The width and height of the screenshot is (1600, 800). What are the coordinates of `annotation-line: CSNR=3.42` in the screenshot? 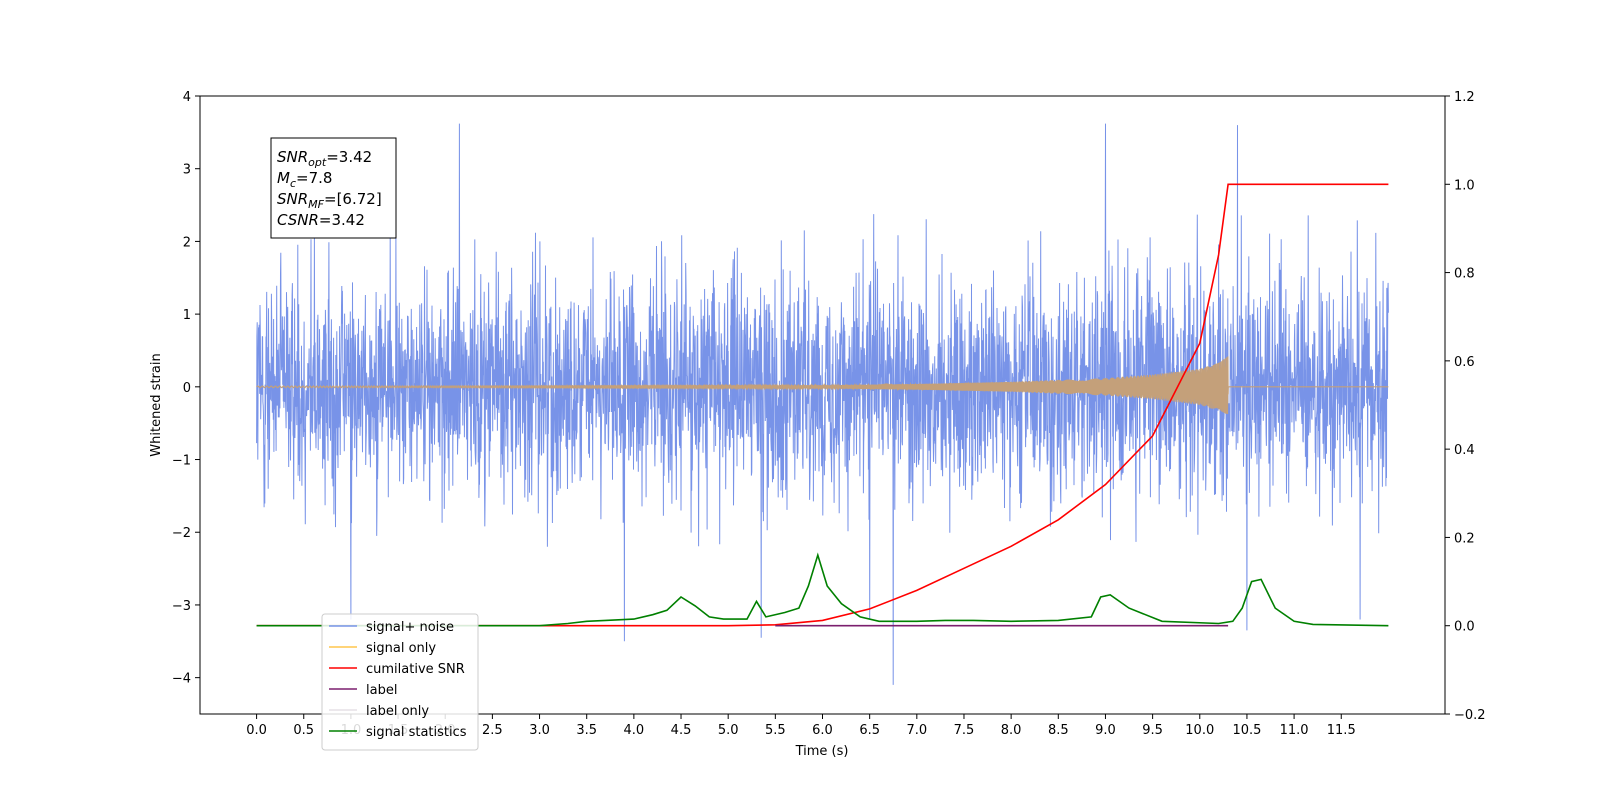 It's located at (321, 220).